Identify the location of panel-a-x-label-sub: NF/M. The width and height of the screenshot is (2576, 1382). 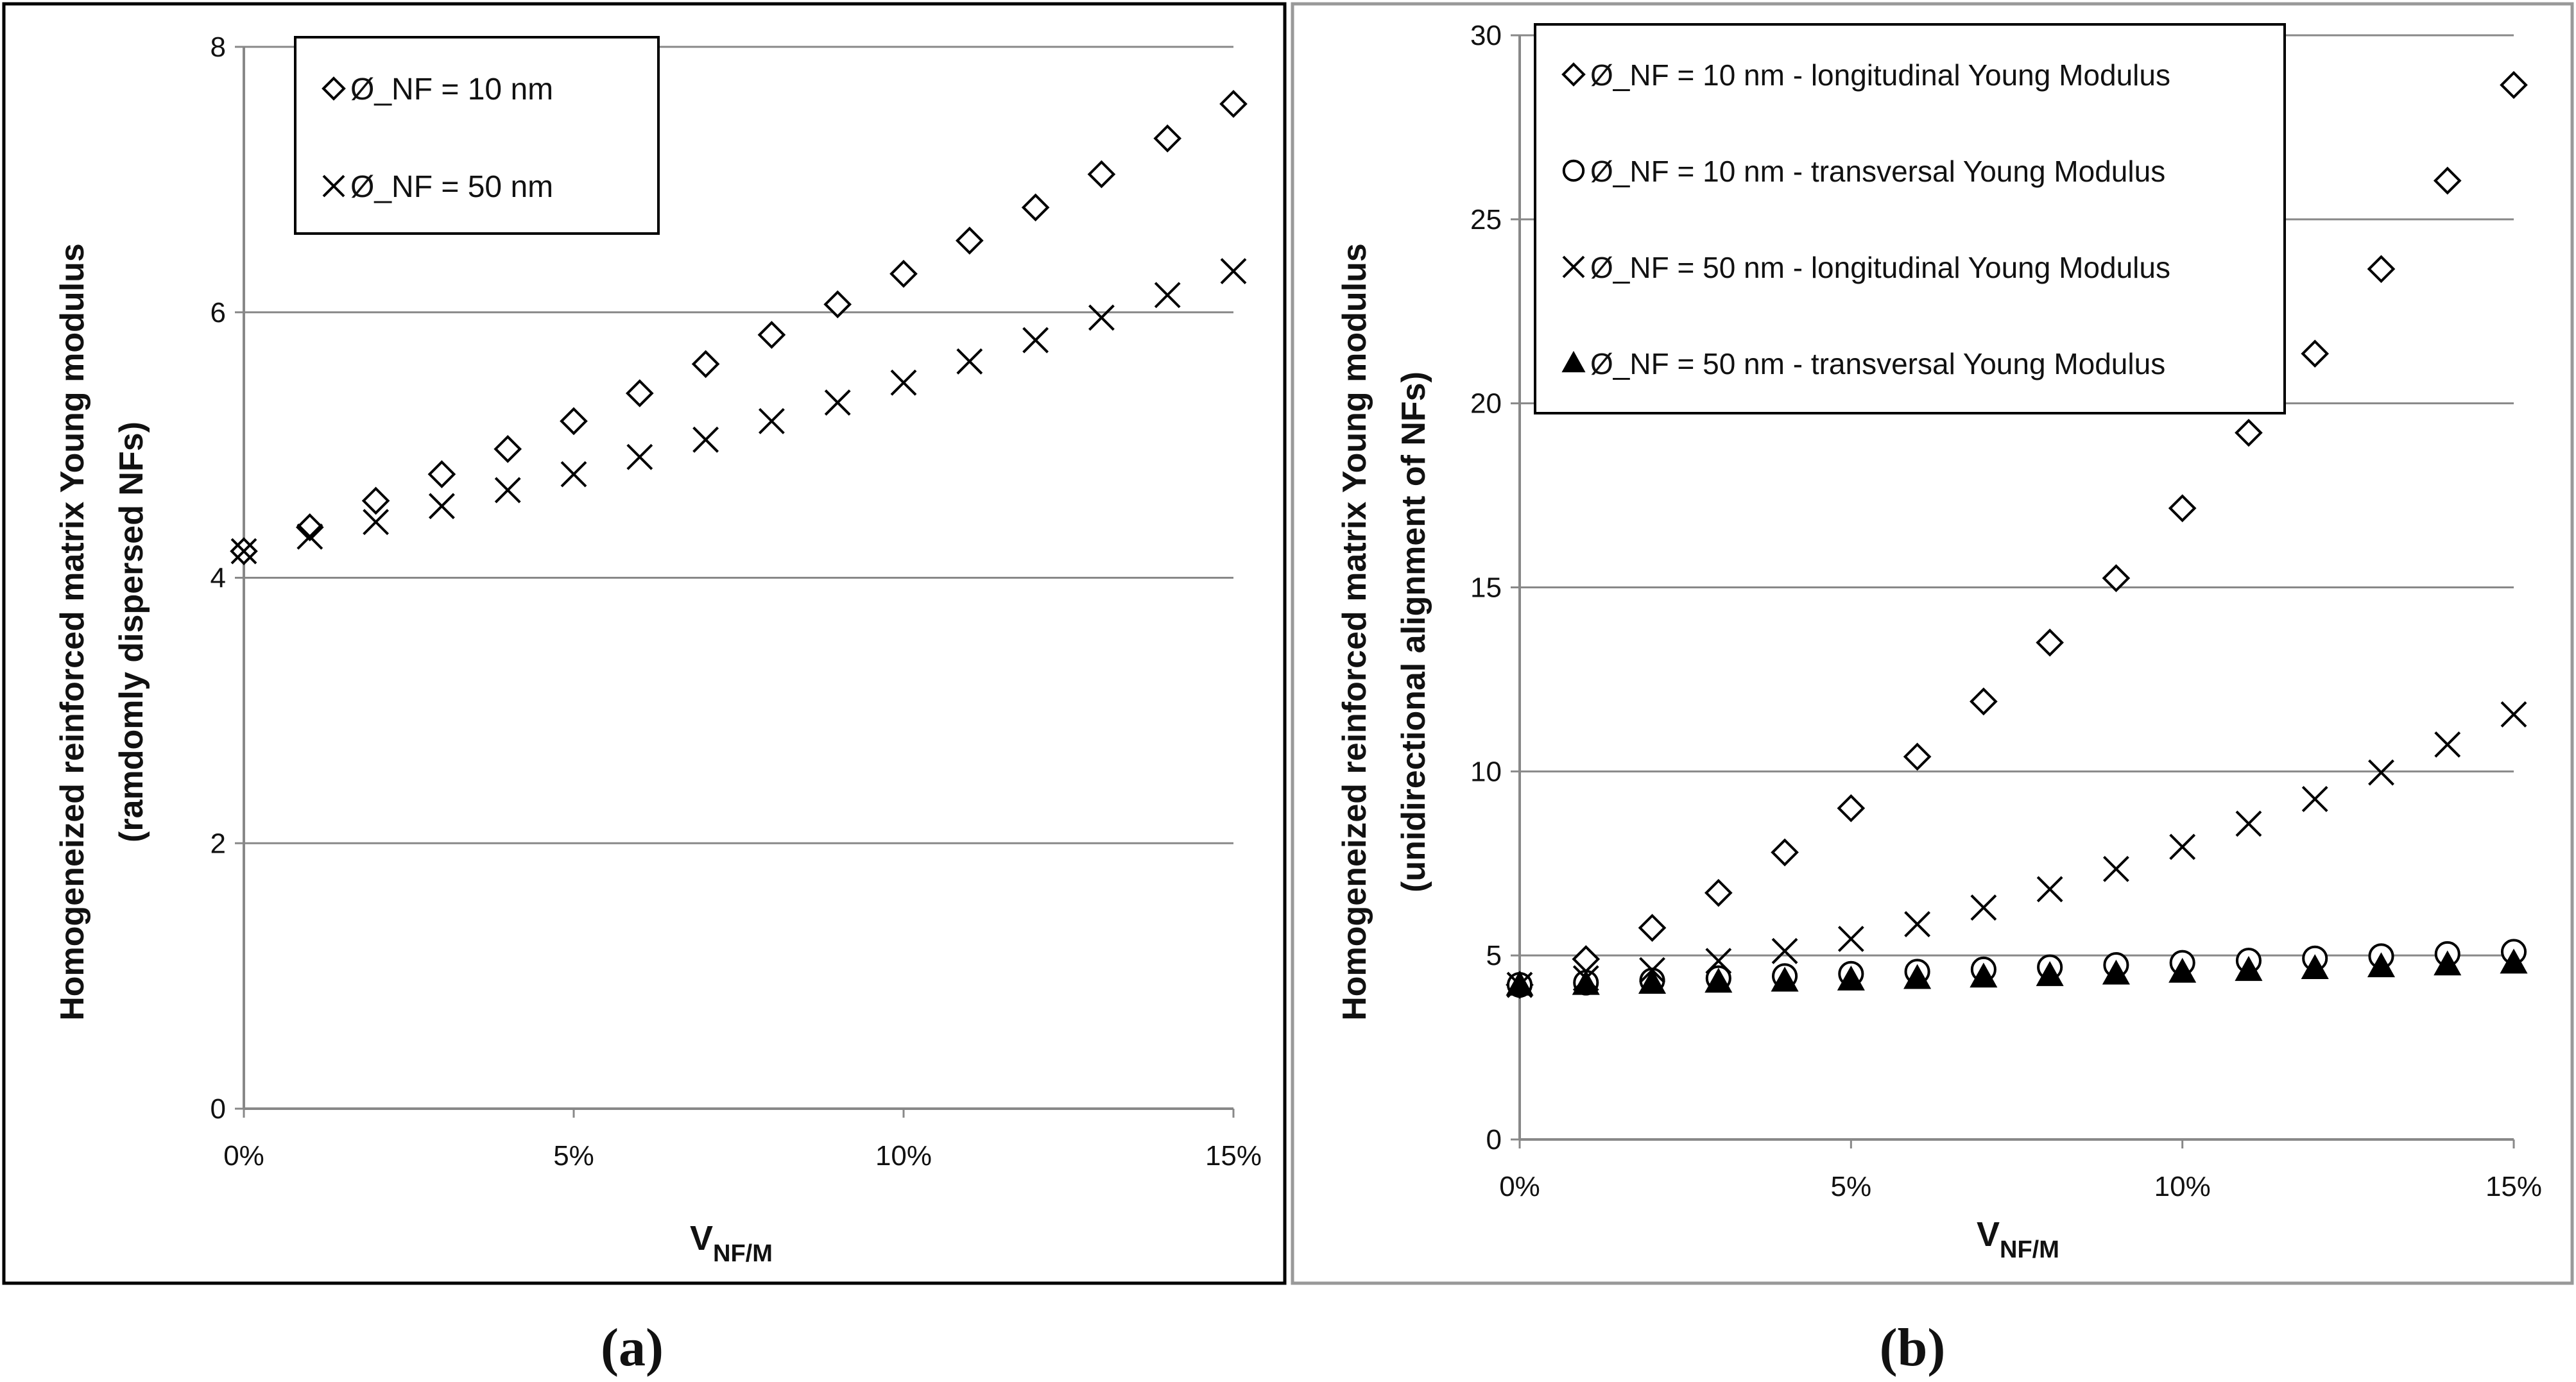
(743, 1253).